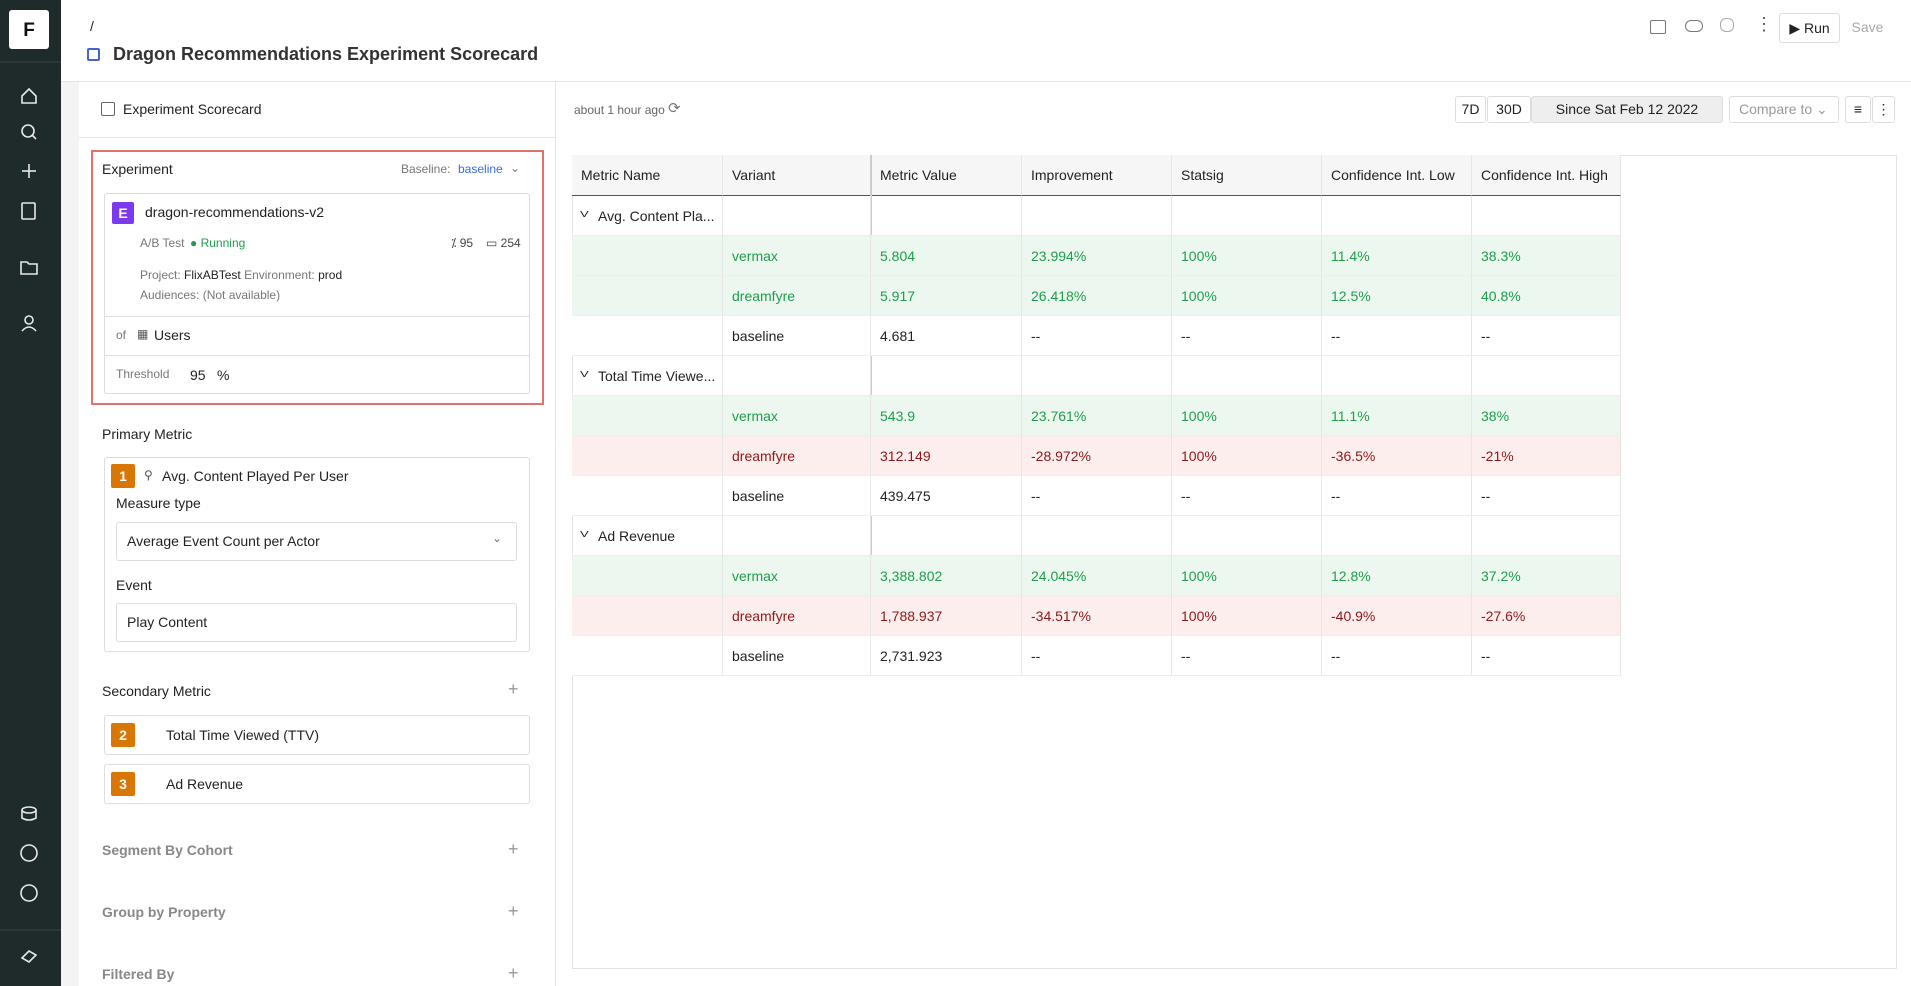 This screenshot has height=986, width=1911. What do you see at coordinates (1097, 175) in the screenshot?
I see `column-header: Improvement` at bounding box center [1097, 175].